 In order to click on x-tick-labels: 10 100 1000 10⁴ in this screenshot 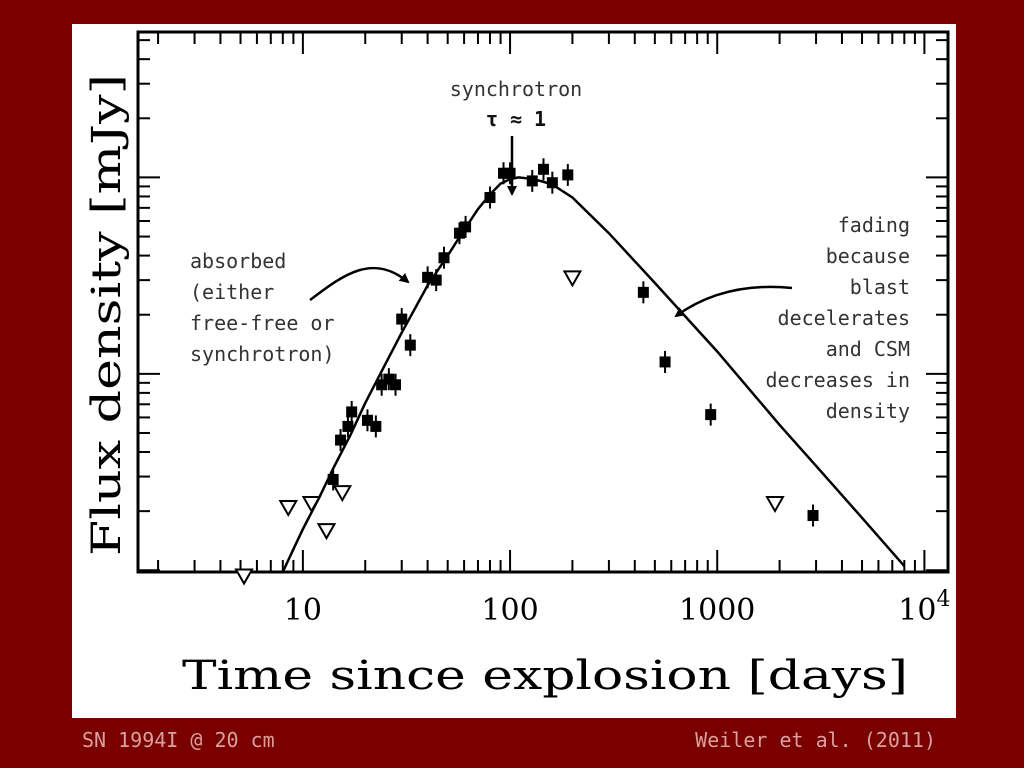, I will do `click(617, 607)`.